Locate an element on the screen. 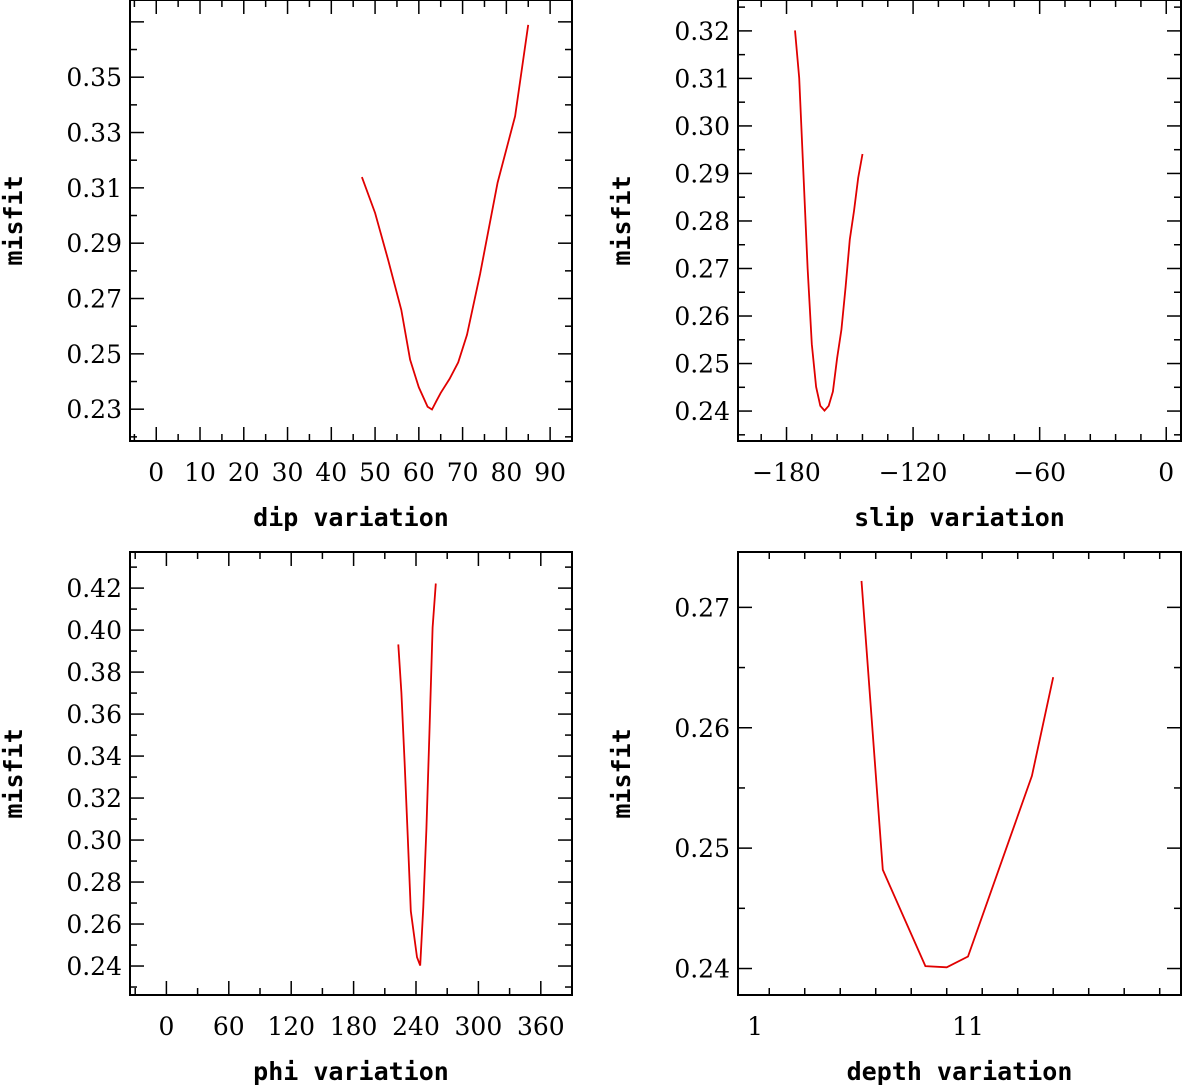 Image resolution: width=1183 pixels, height=1086 pixels. x-axis-title: dip variation is located at coordinates (351, 517).